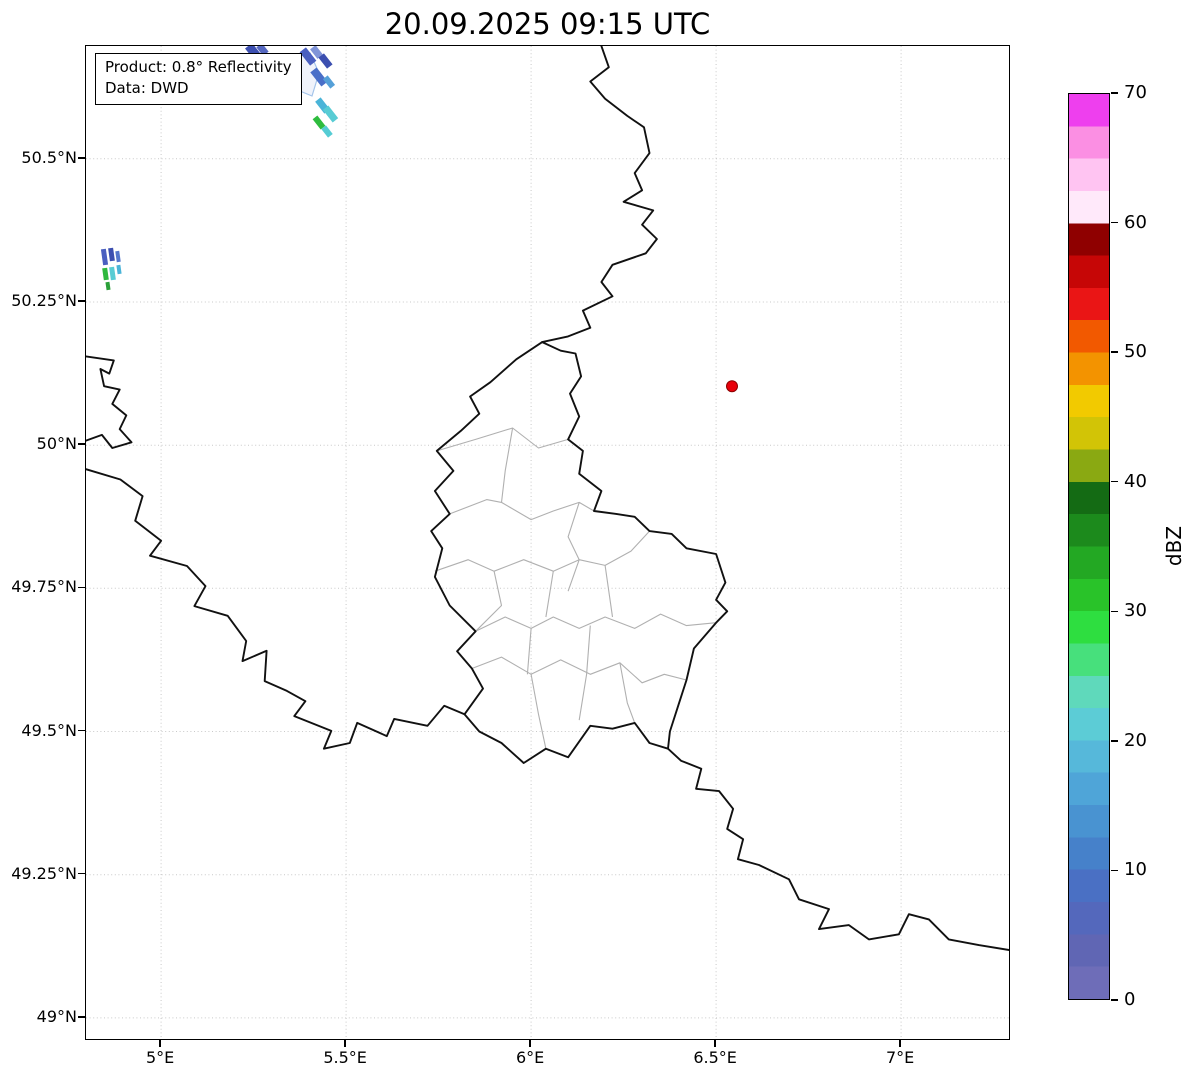 The height and width of the screenshot is (1081, 1202). I want to click on x-tick-label: 5.5°E, so click(345, 1057).